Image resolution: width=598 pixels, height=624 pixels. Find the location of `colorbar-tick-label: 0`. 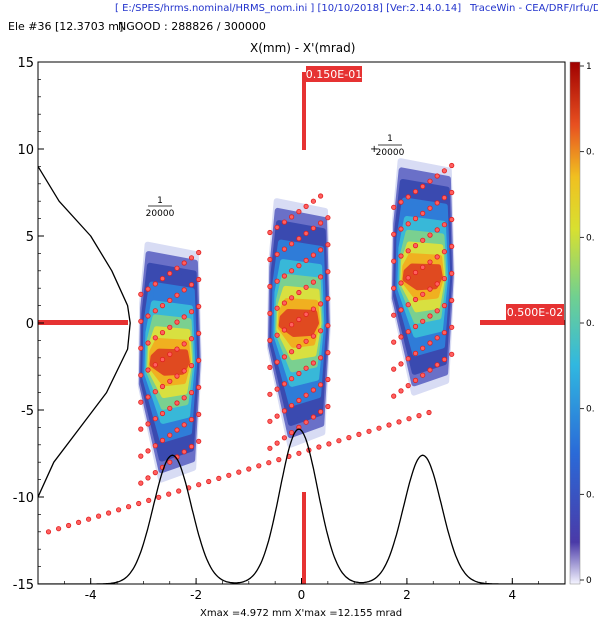

colorbar-tick-label: 0 is located at coordinates (589, 581).